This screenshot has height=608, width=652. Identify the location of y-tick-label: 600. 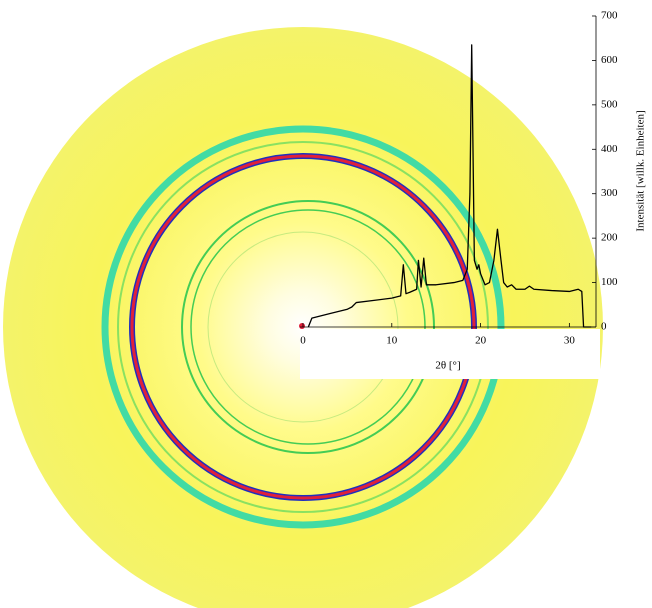
(609, 60).